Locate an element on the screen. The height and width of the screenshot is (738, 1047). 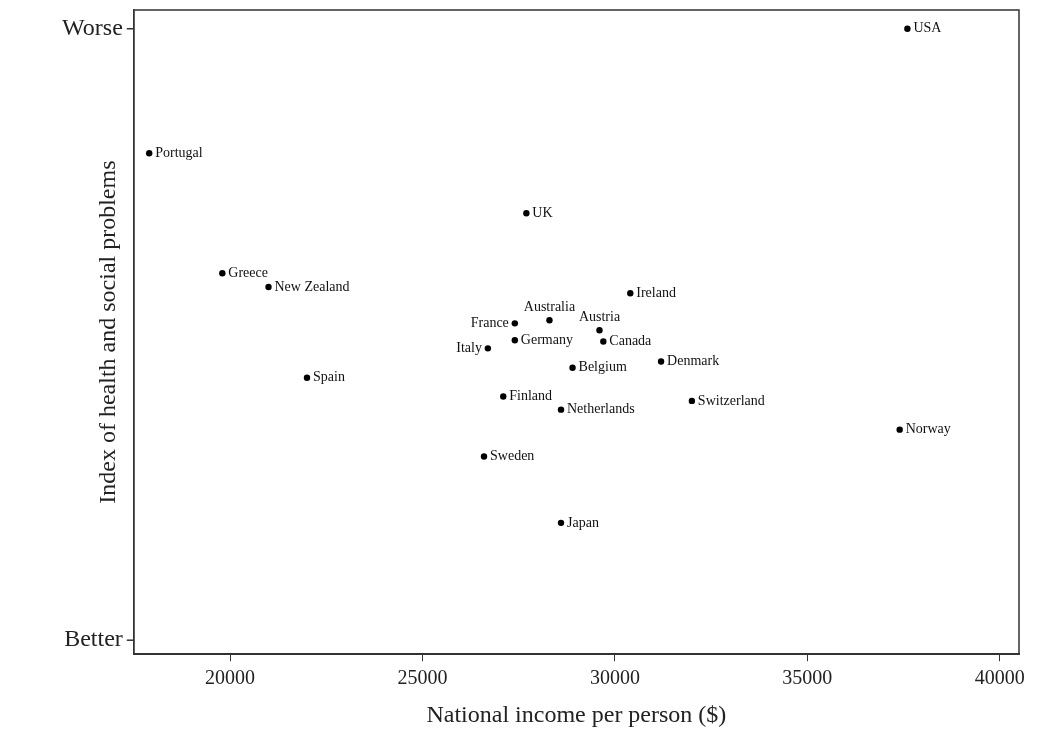
x-tick-label: 25000 is located at coordinates (422, 677).